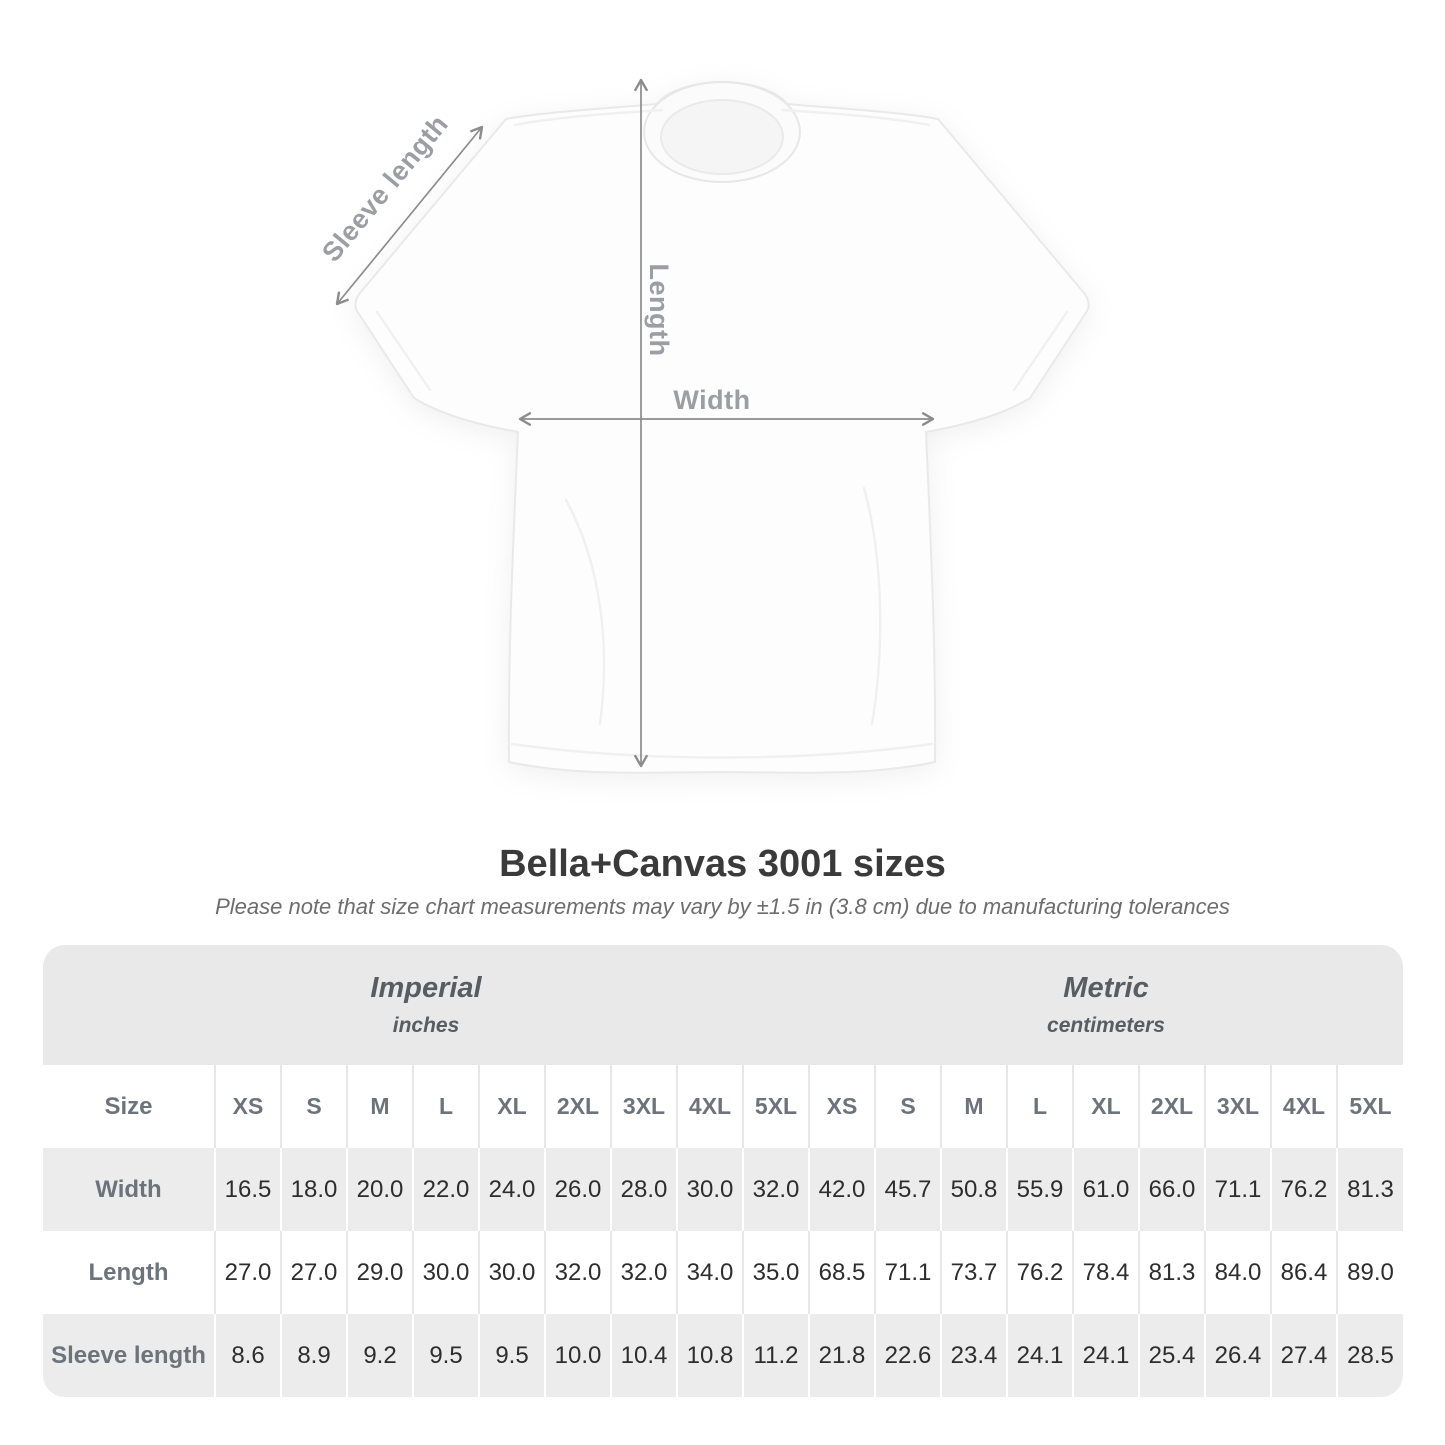  Describe the element at coordinates (1106, 1025) in the screenshot. I see `metric-group-unit: centimeters` at that location.